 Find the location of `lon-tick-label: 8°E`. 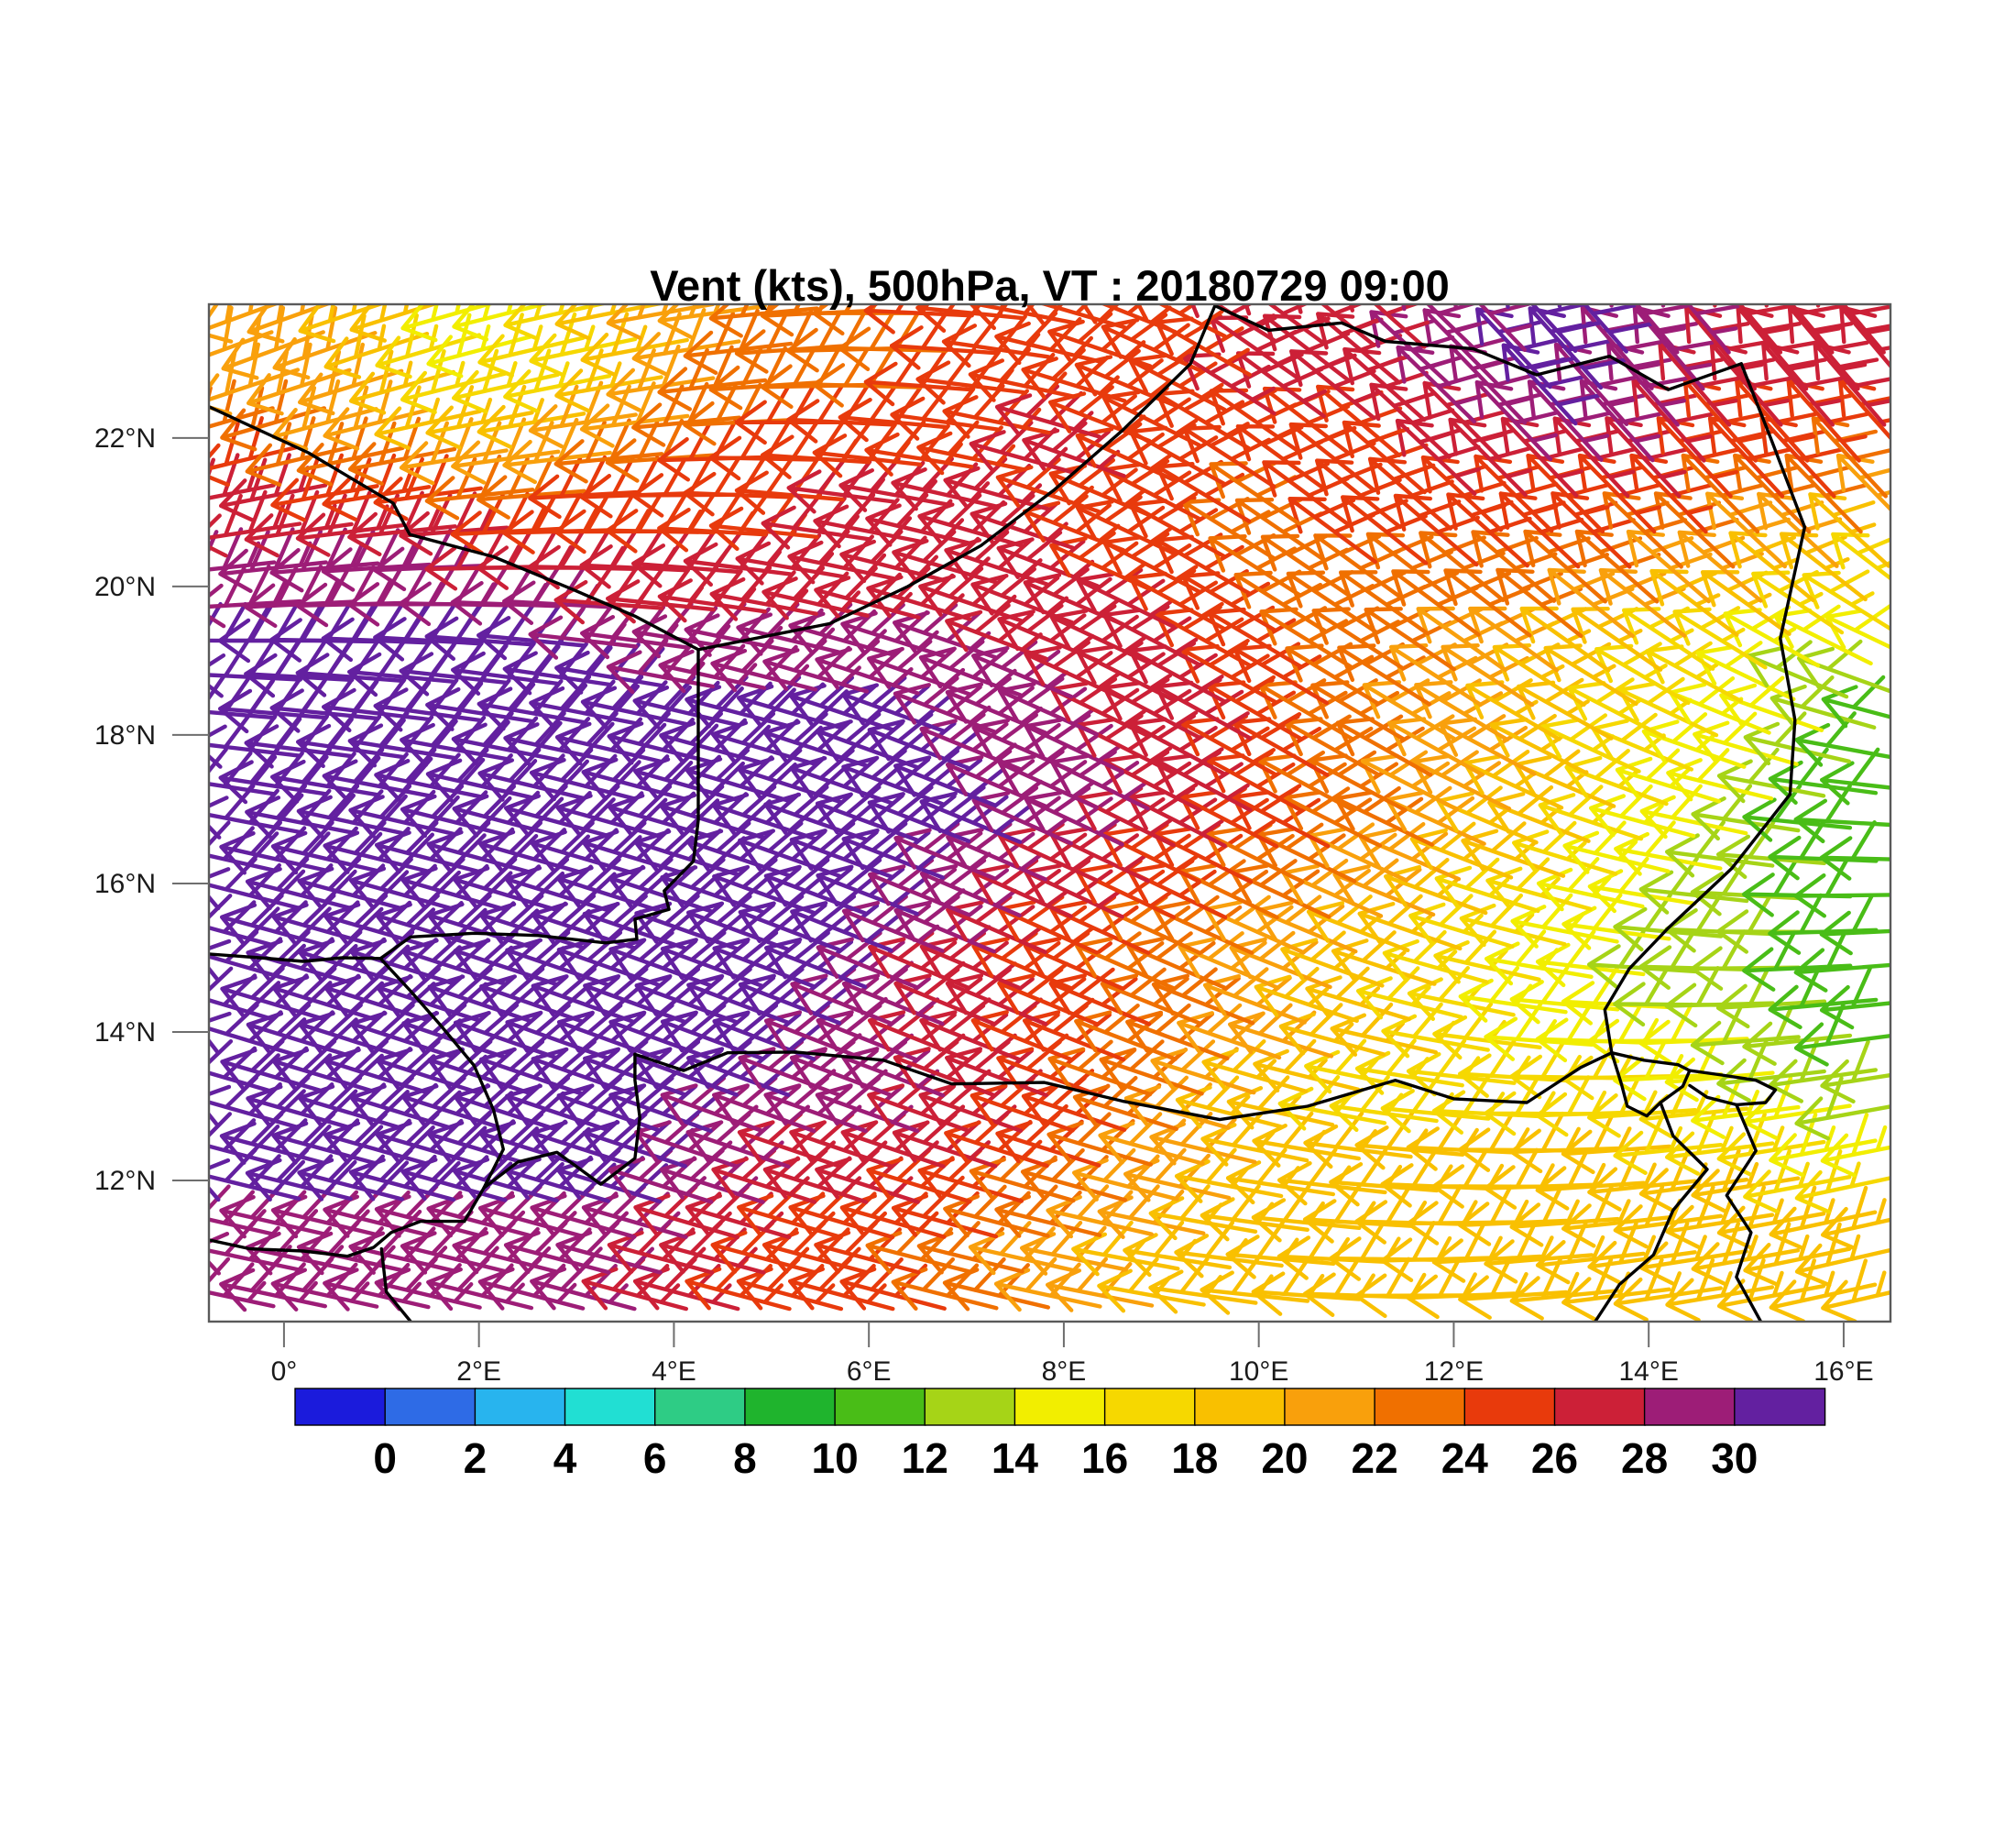

lon-tick-label: 8°E is located at coordinates (1064, 1371).